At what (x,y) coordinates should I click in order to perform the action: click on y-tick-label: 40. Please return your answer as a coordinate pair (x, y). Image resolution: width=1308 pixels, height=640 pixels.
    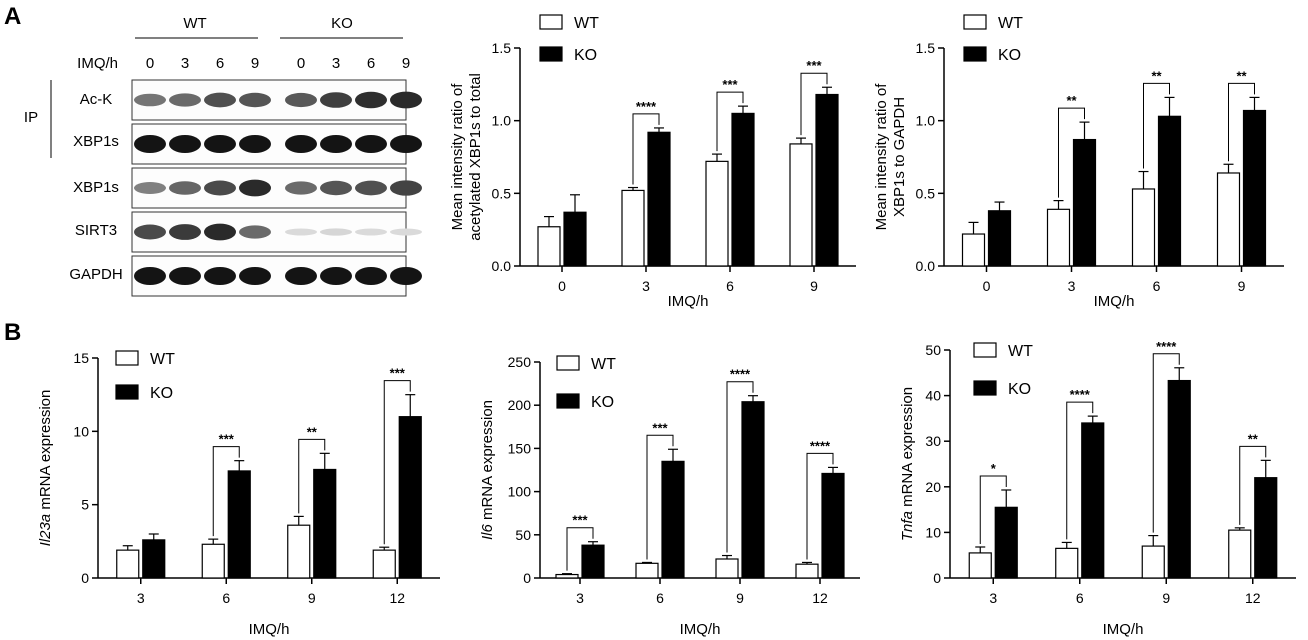
    Looking at the image, I should click on (933, 396).